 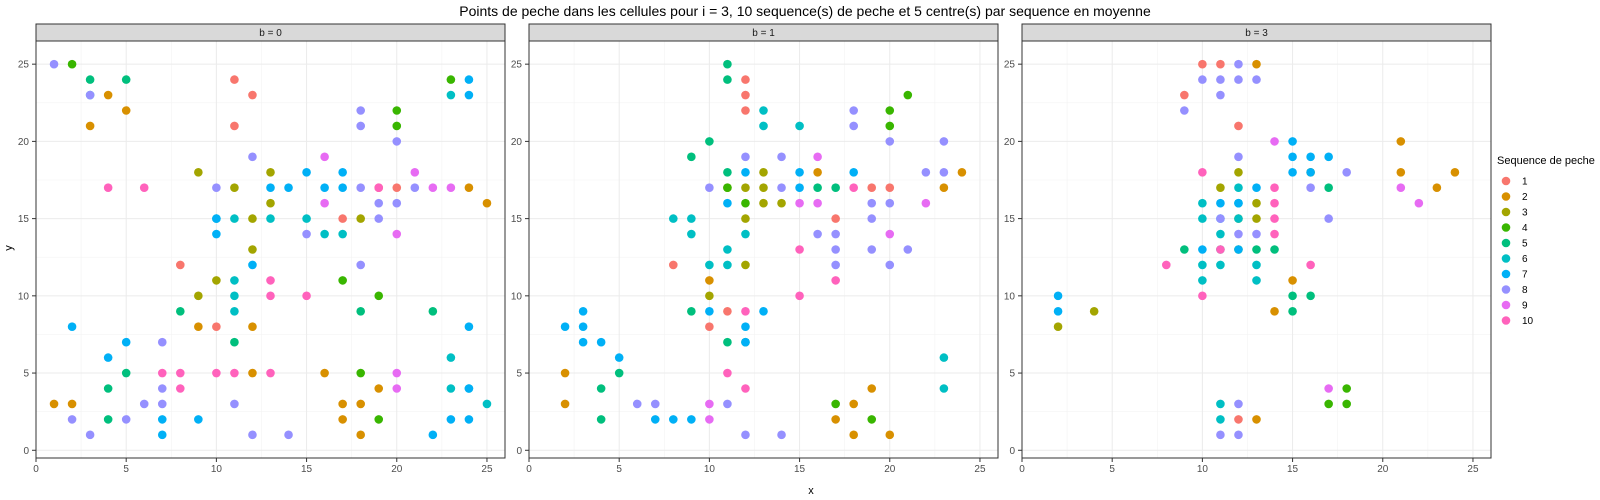 What do you see at coordinates (36, 469) in the screenshot?
I see `x-tick-label: 0` at bounding box center [36, 469].